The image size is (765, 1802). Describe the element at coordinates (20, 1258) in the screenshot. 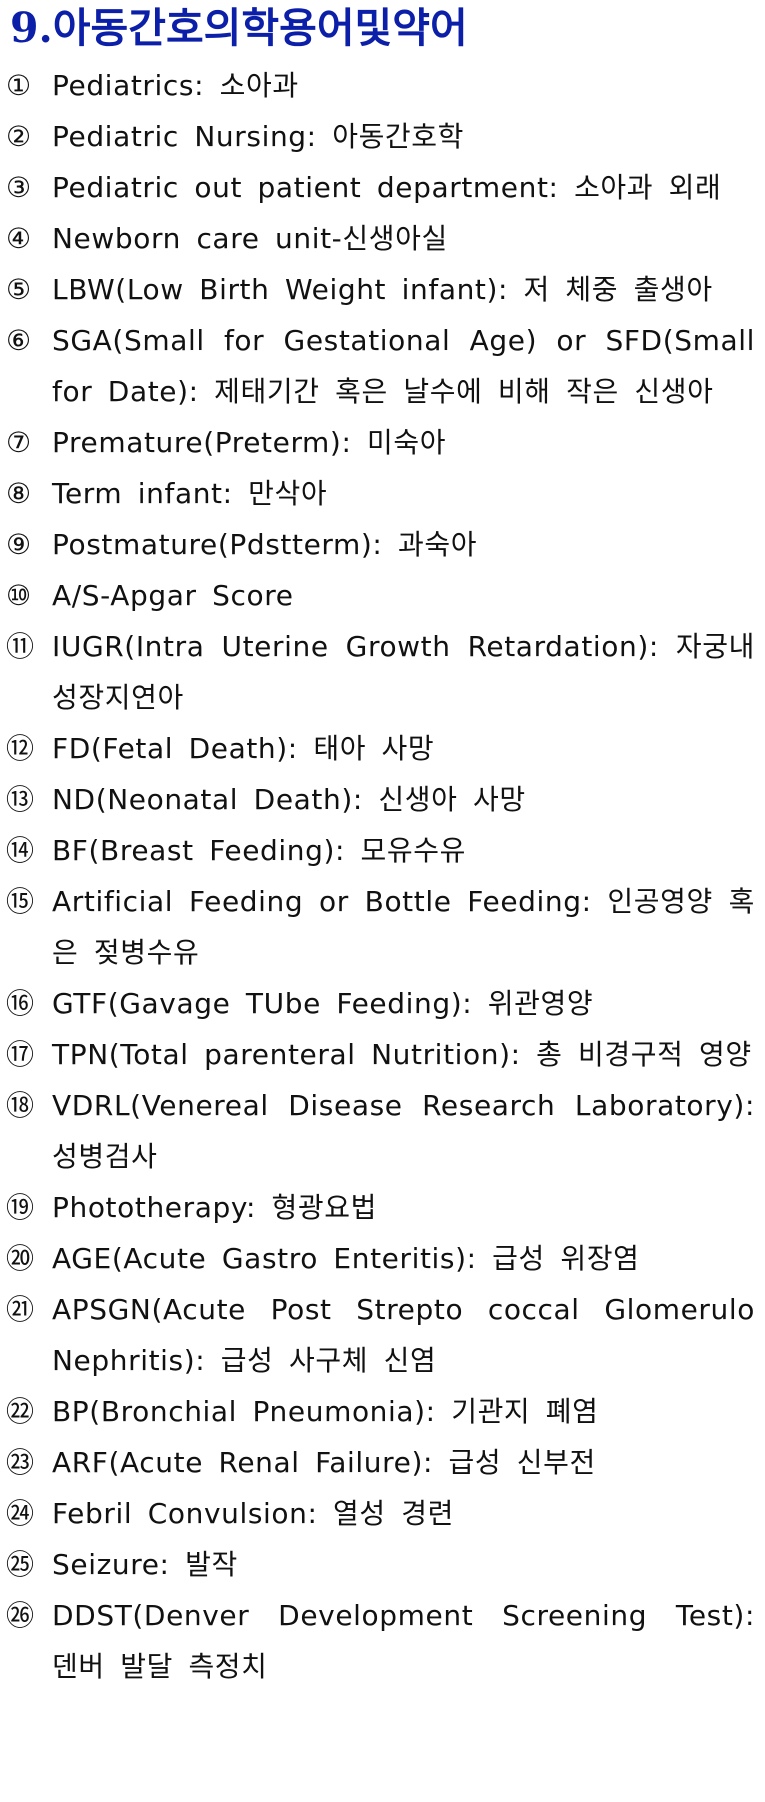

I see `item-number: ⑳` at that location.